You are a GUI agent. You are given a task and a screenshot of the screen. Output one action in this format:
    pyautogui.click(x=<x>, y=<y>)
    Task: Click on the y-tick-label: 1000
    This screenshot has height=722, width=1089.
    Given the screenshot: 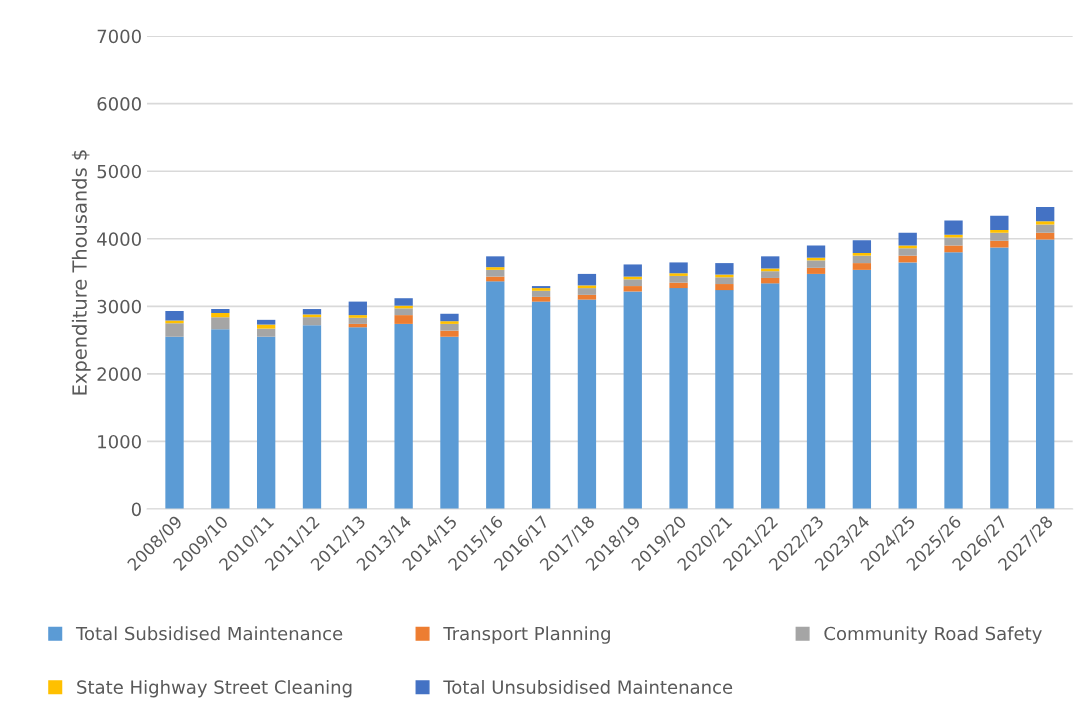 What is the action you would take?
    pyautogui.click(x=119, y=441)
    